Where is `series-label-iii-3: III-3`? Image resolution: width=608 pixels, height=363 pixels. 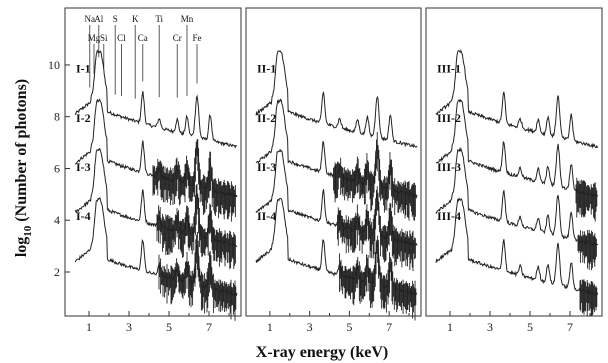
series-label-iii-3: III-3 is located at coordinates (449, 167).